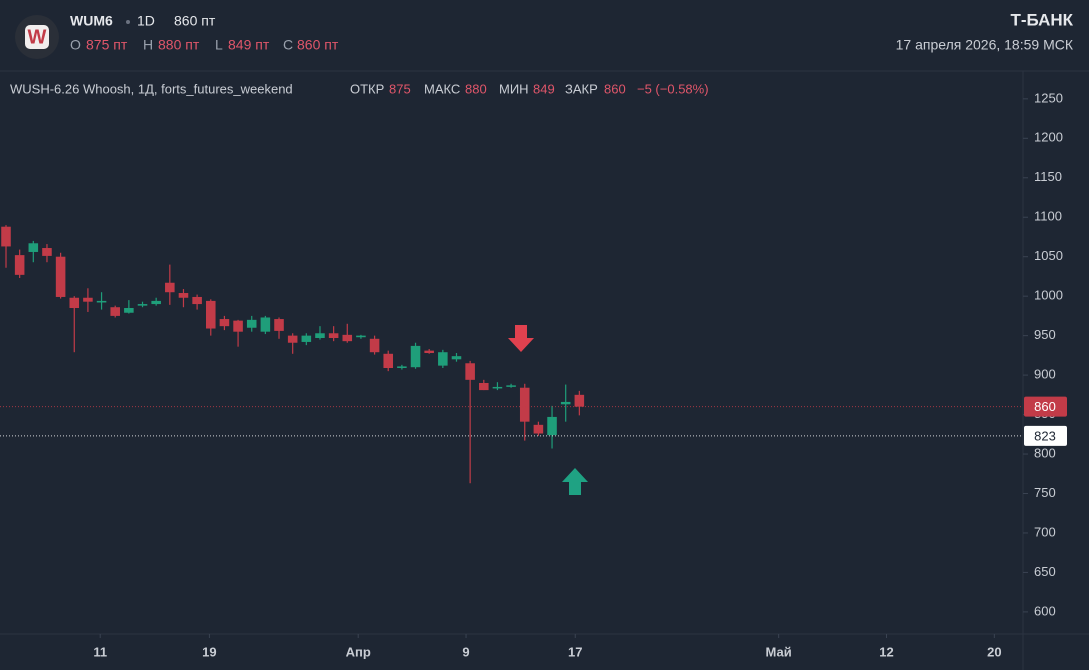 The image size is (1089, 670). I want to click on y-tick-label: 900, so click(1045, 374).